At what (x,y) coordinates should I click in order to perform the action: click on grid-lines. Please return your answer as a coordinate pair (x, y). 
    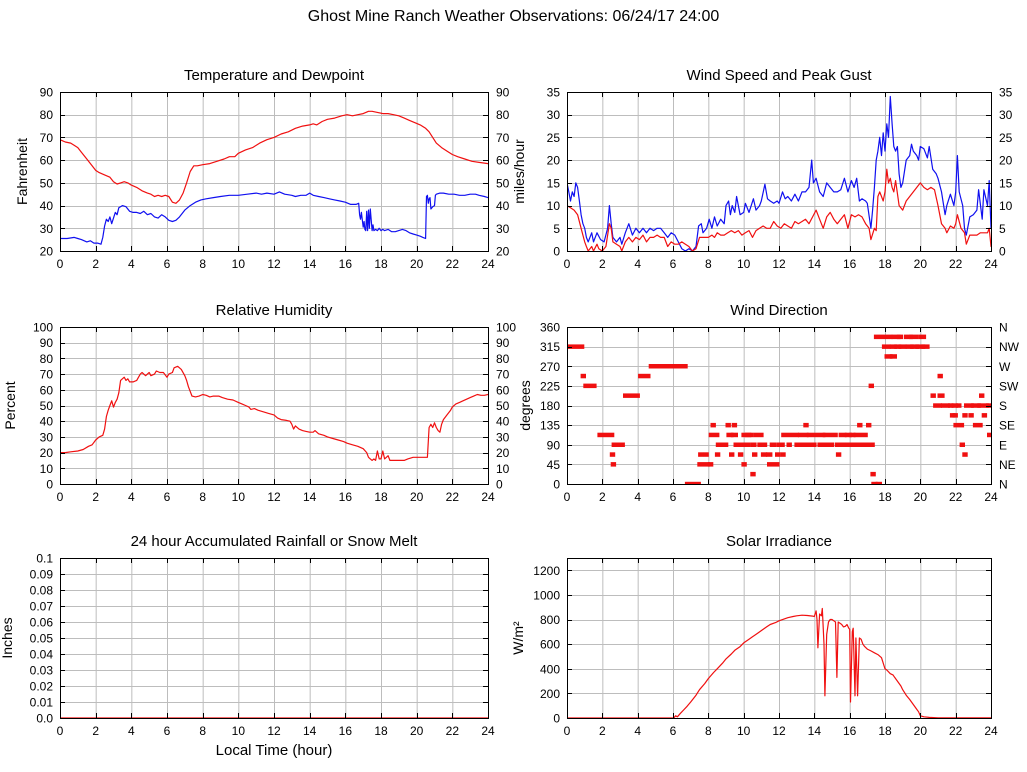
    Looking at the image, I should click on (274, 405).